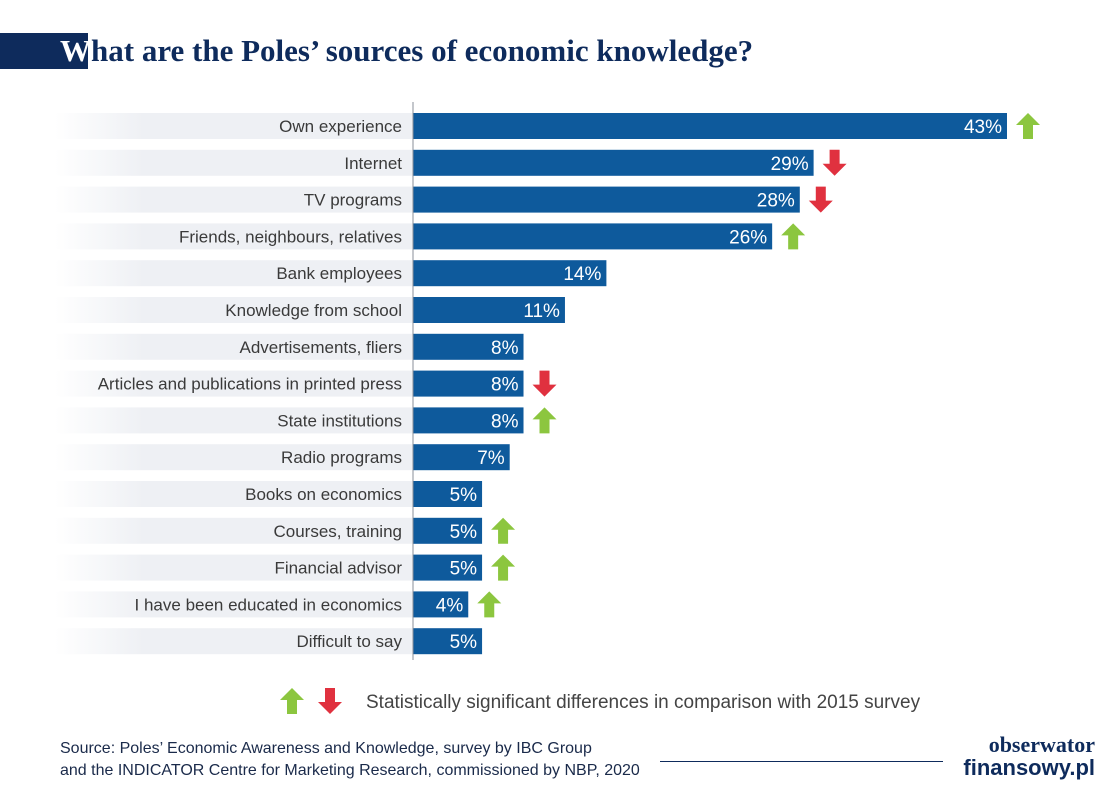 The width and height of the screenshot is (1120, 800). Describe the element at coordinates (353, 200) in the screenshot. I see `category-label: TV programs` at that location.